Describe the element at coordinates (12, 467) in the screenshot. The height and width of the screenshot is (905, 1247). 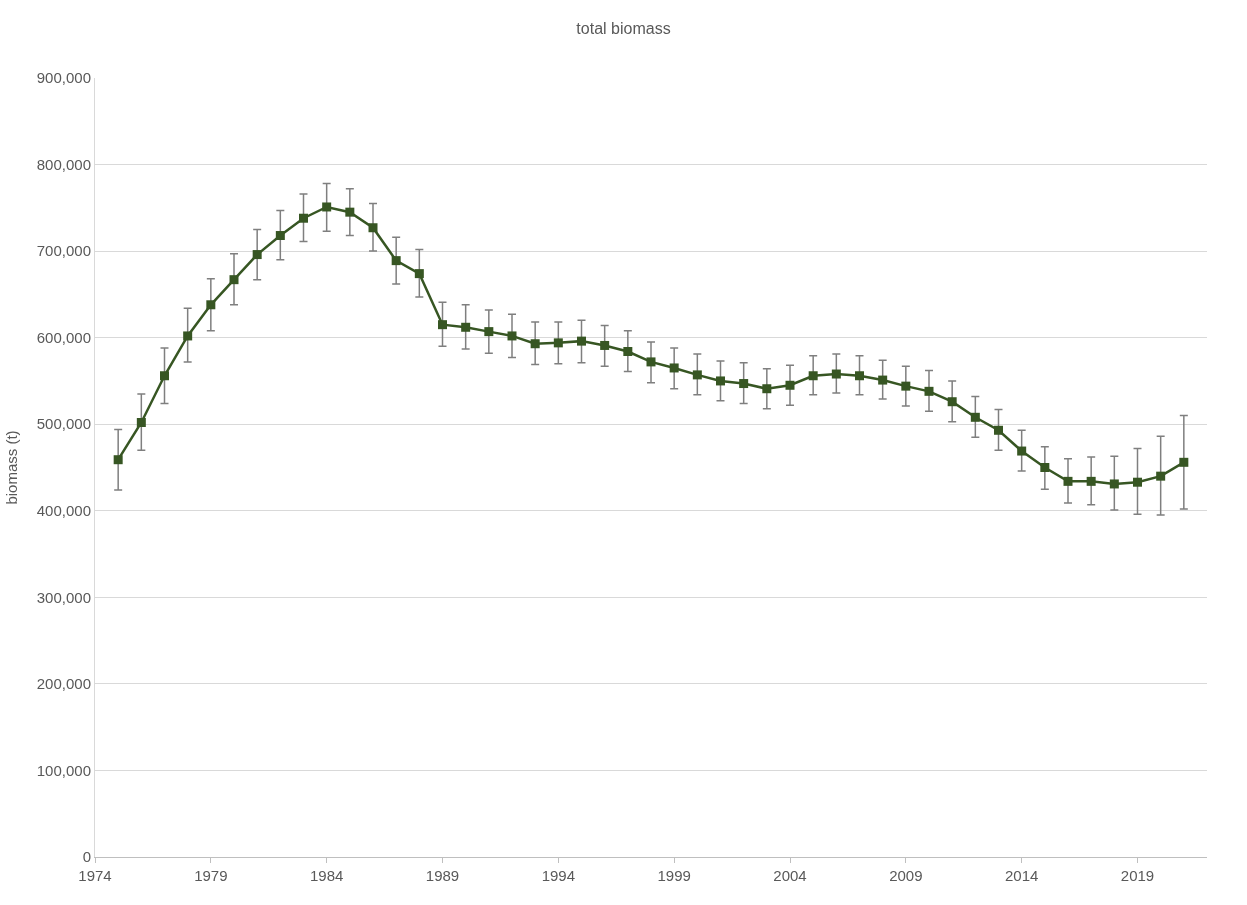
I see `y-axis-title: biomass (t)` at that location.